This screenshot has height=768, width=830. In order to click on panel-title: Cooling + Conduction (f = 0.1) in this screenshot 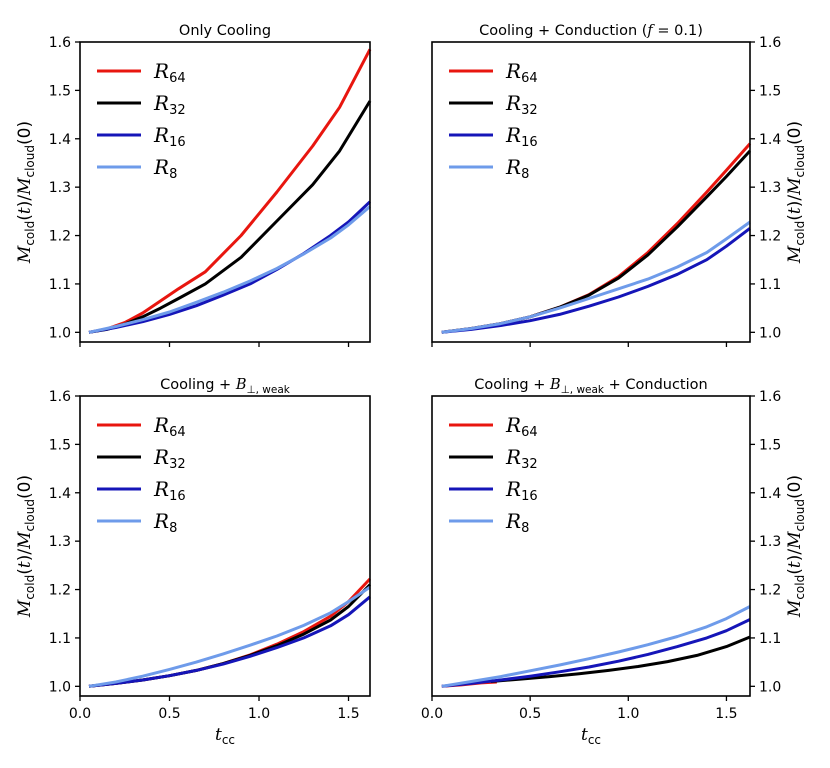, I will do `click(591, 31)`.